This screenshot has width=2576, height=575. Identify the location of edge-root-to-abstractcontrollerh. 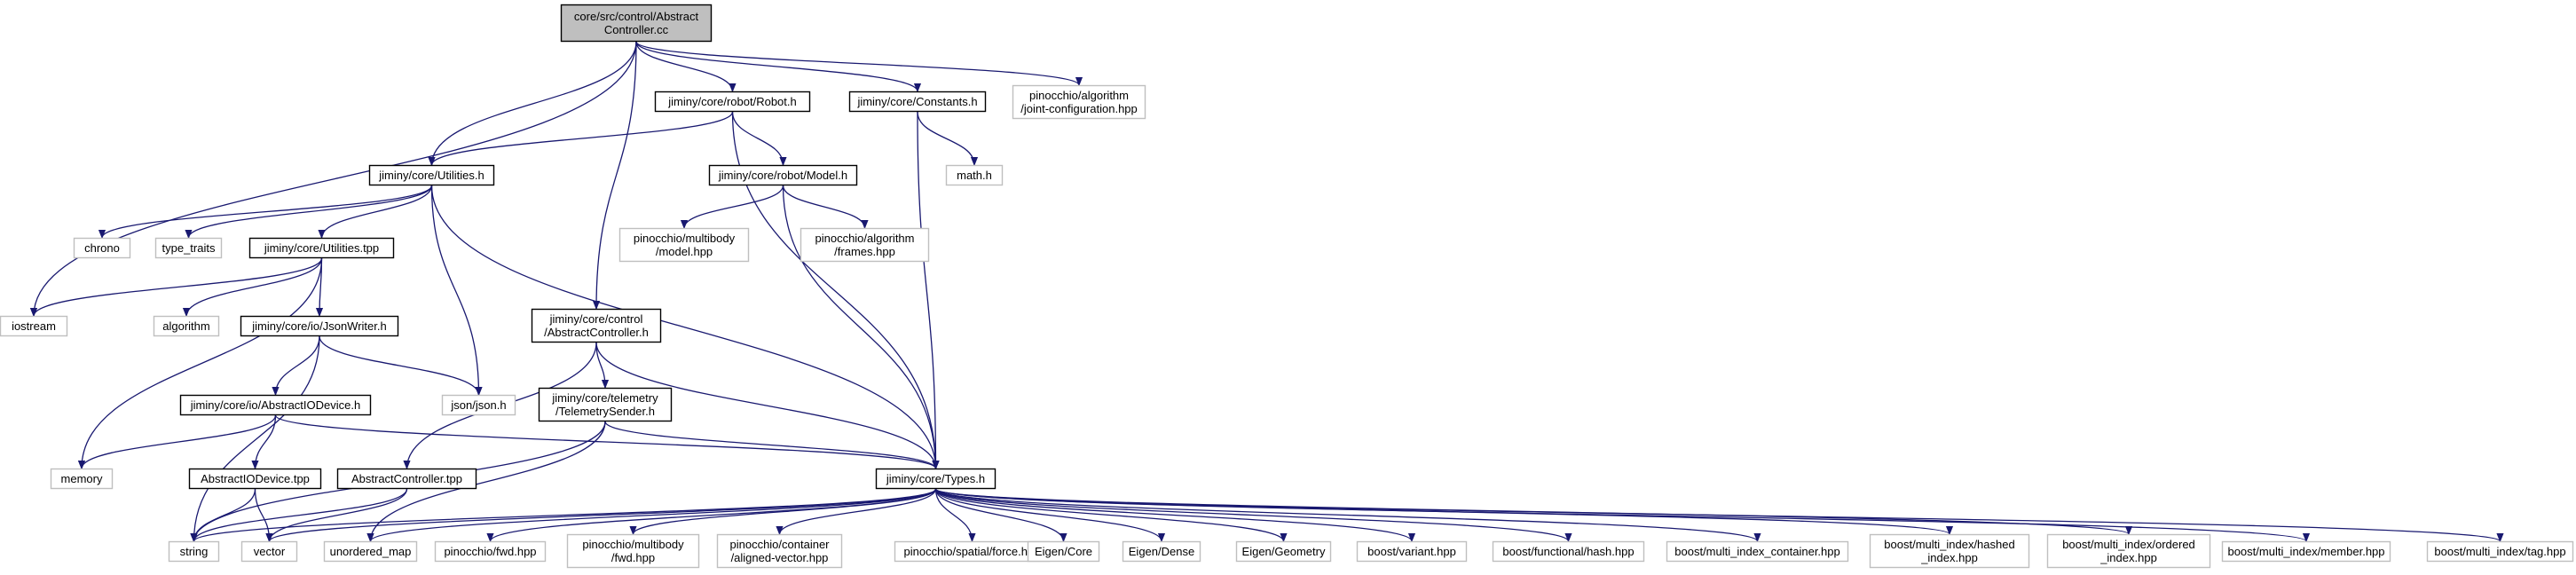
(617, 175).